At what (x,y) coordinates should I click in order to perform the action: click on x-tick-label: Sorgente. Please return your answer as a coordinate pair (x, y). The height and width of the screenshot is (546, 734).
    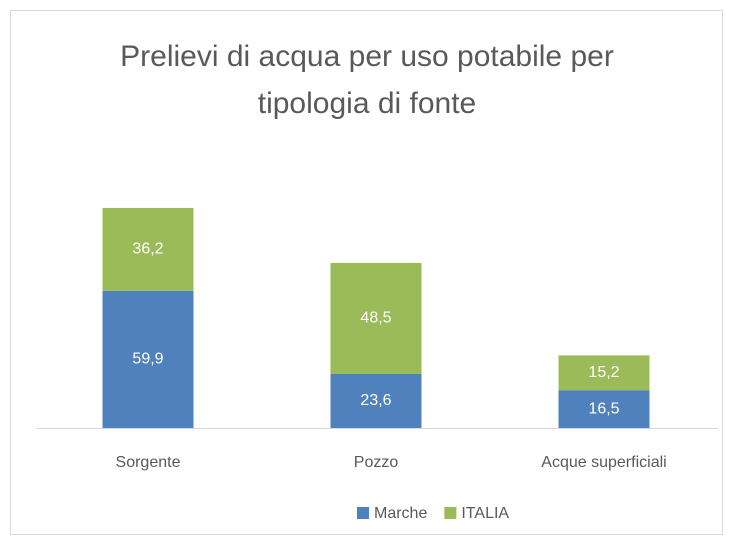
    Looking at the image, I should click on (148, 462).